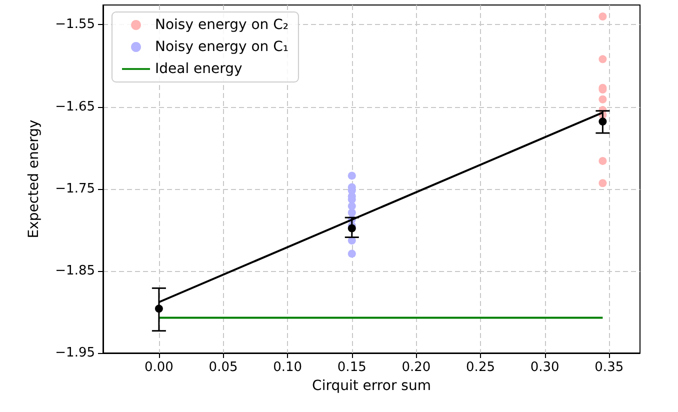 The image size is (678, 412). Describe the element at coordinates (75, 24) in the screenshot. I see `y-tick-label: −1.55` at that location.